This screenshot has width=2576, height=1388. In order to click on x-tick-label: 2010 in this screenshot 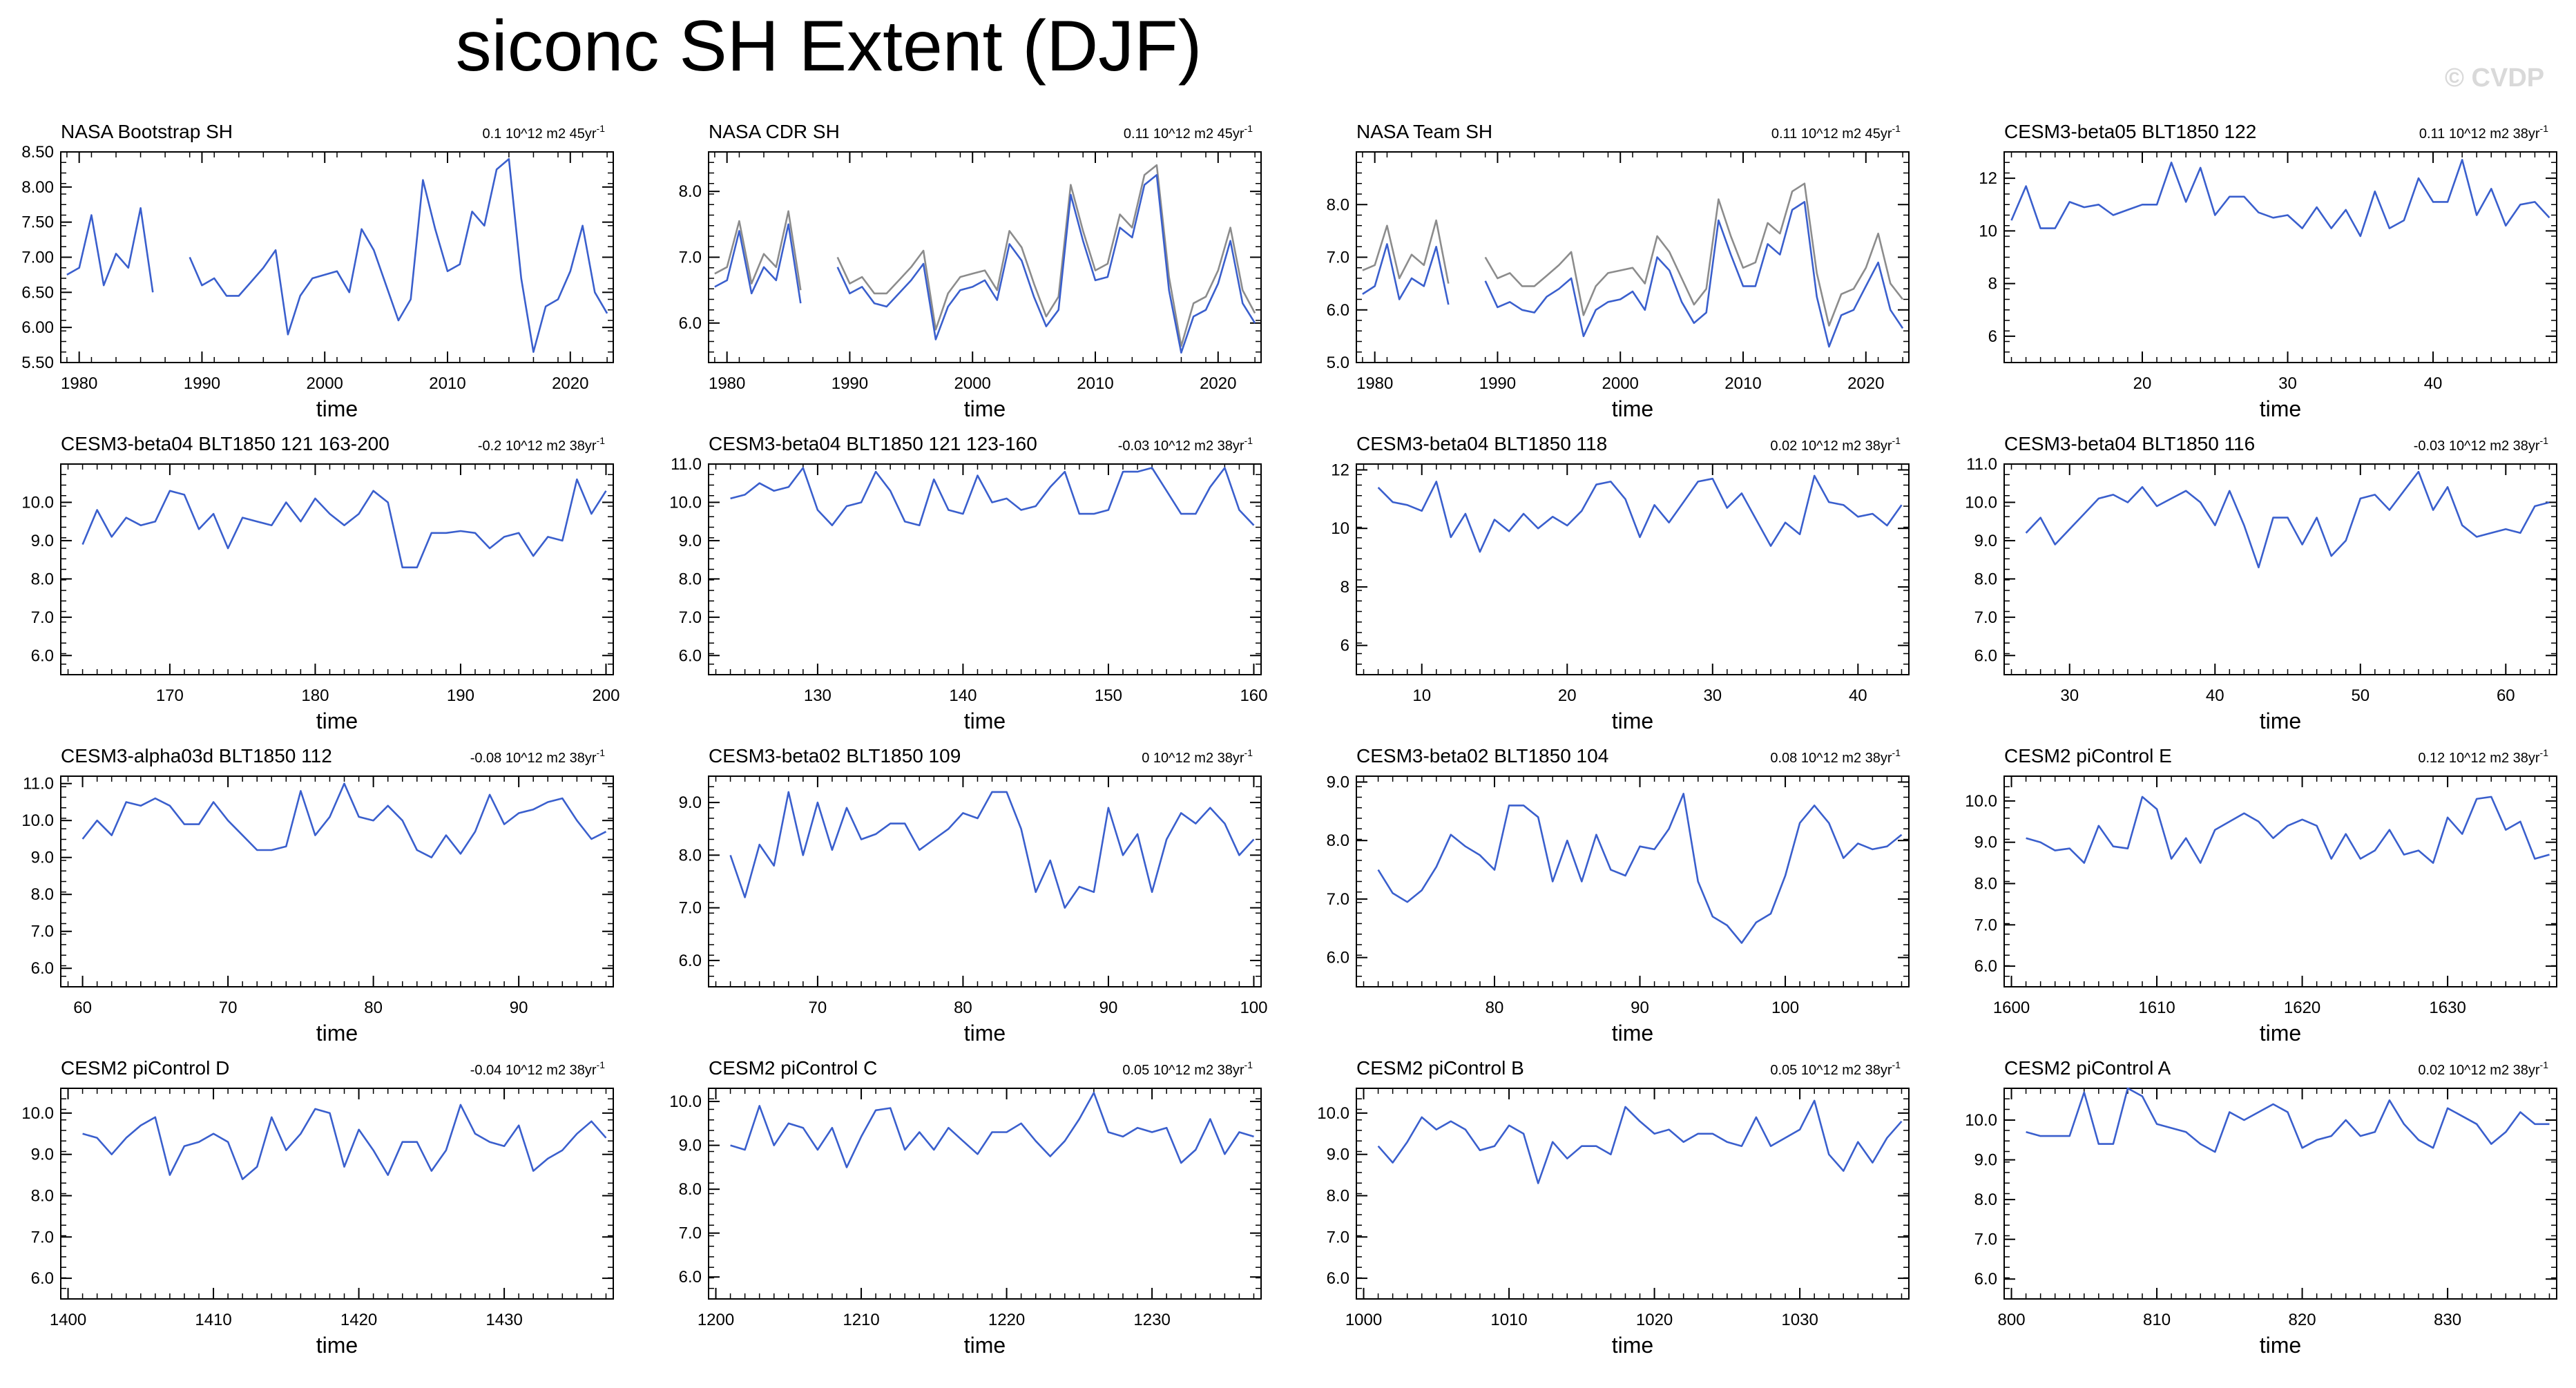, I will do `click(1742, 383)`.